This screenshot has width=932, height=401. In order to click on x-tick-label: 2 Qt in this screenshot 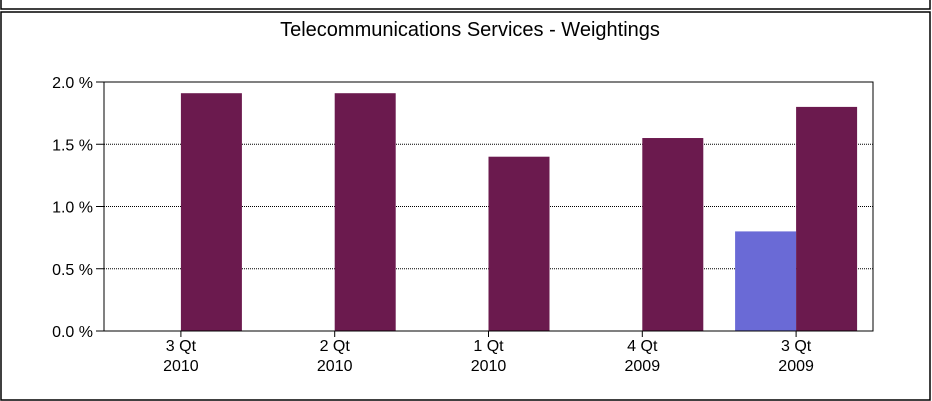, I will do `click(335, 346)`.